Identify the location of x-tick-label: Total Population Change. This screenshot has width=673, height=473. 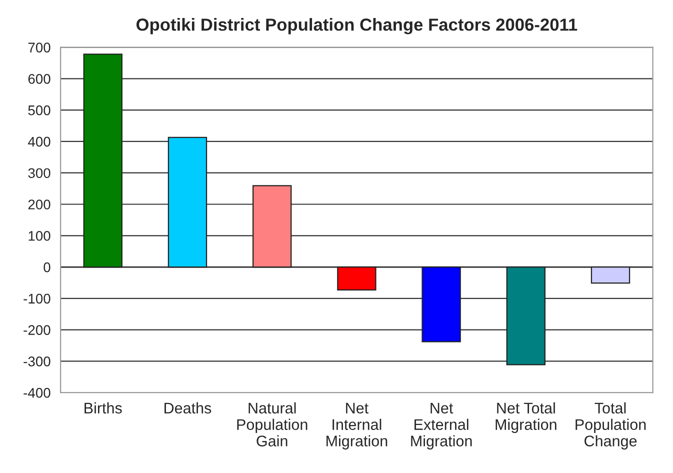
(611, 426).